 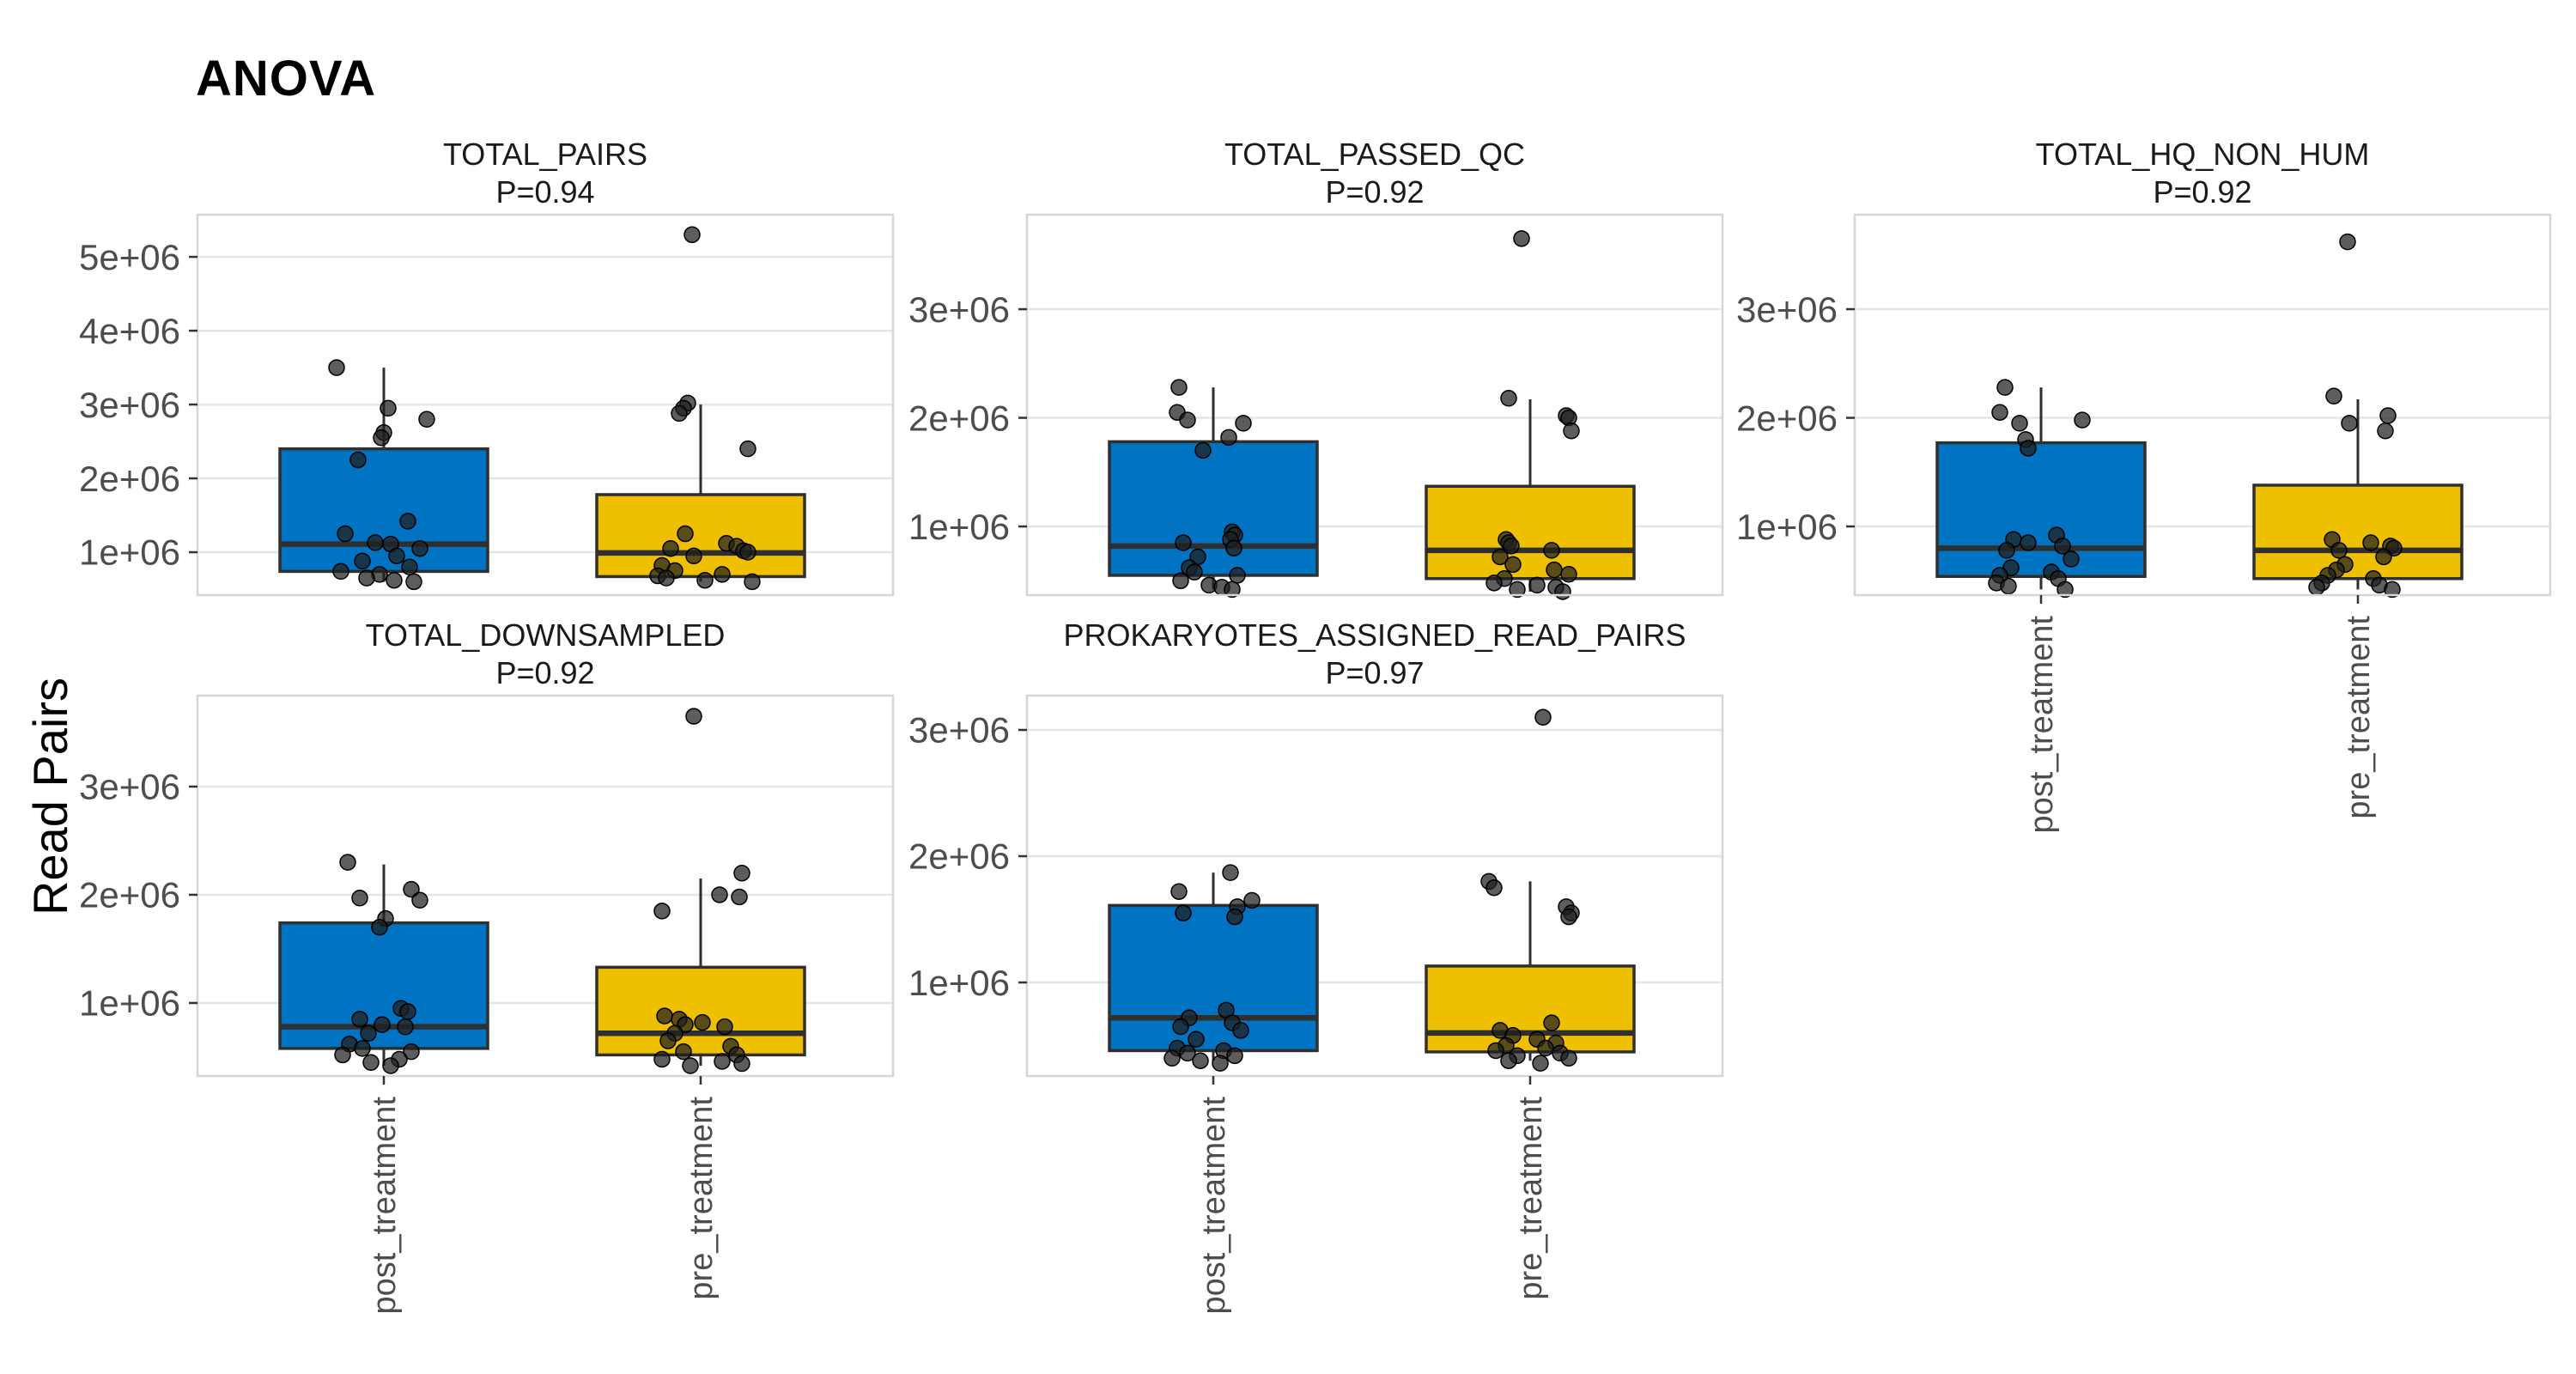 I want to click on x-tick-label: pre_treatment, so click(x=2359, y=717).